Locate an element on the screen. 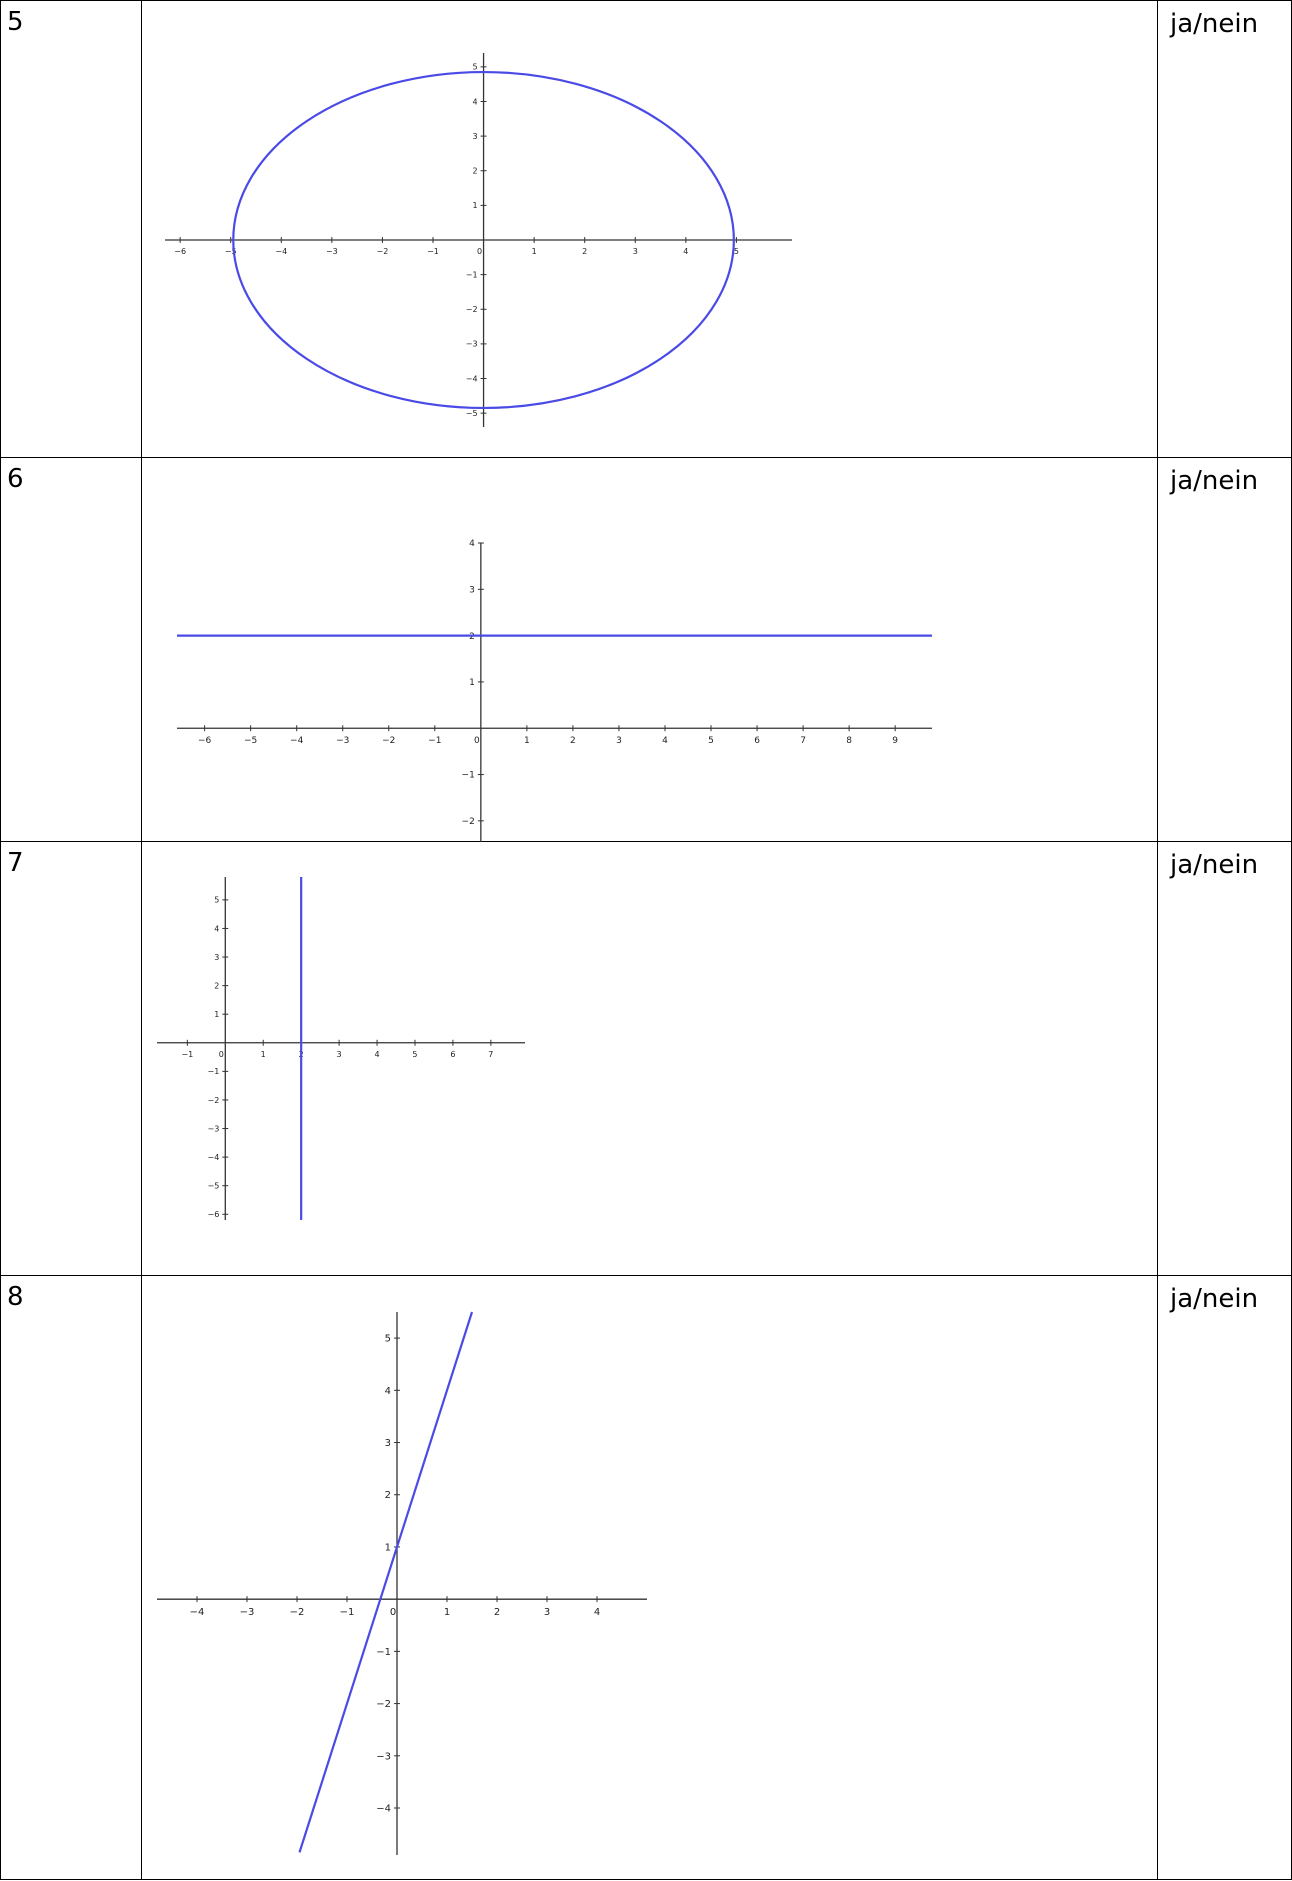 Image resolution: width=1292 pixels, height=1881 pixels. row-number-cell: 8 is located at coordinates (71, 1577).